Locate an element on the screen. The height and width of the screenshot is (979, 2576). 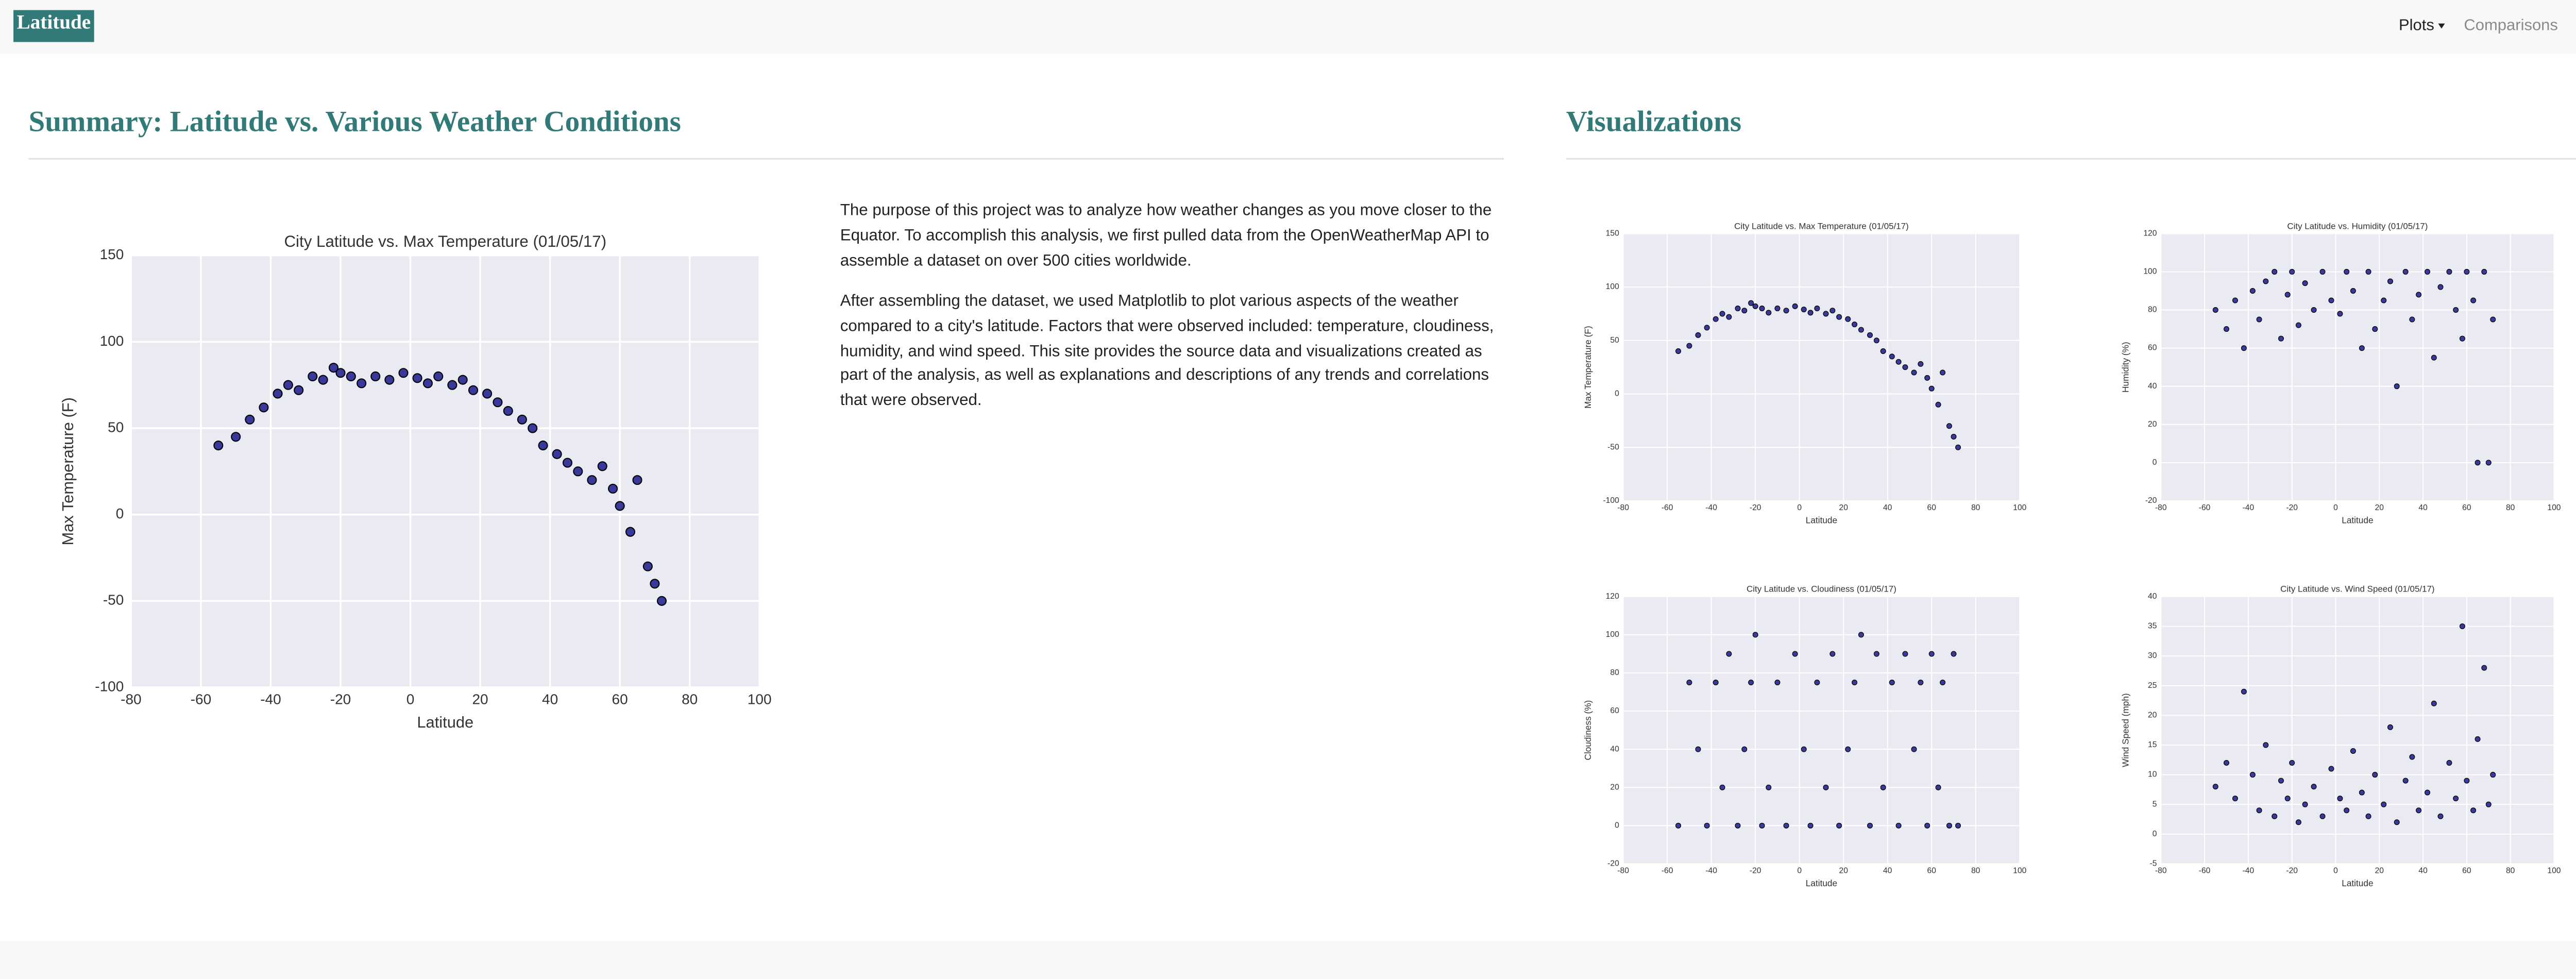
nav-plots: Plots is located at coordinates (2421, 26).